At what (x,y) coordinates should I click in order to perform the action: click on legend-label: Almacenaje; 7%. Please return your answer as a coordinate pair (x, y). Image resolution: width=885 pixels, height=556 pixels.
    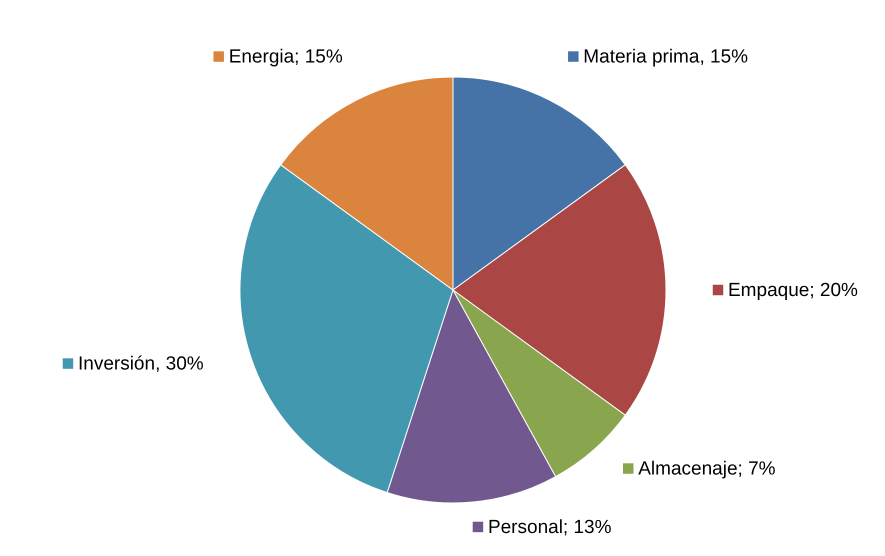
    Looking at the image, I should click on (707, 469).